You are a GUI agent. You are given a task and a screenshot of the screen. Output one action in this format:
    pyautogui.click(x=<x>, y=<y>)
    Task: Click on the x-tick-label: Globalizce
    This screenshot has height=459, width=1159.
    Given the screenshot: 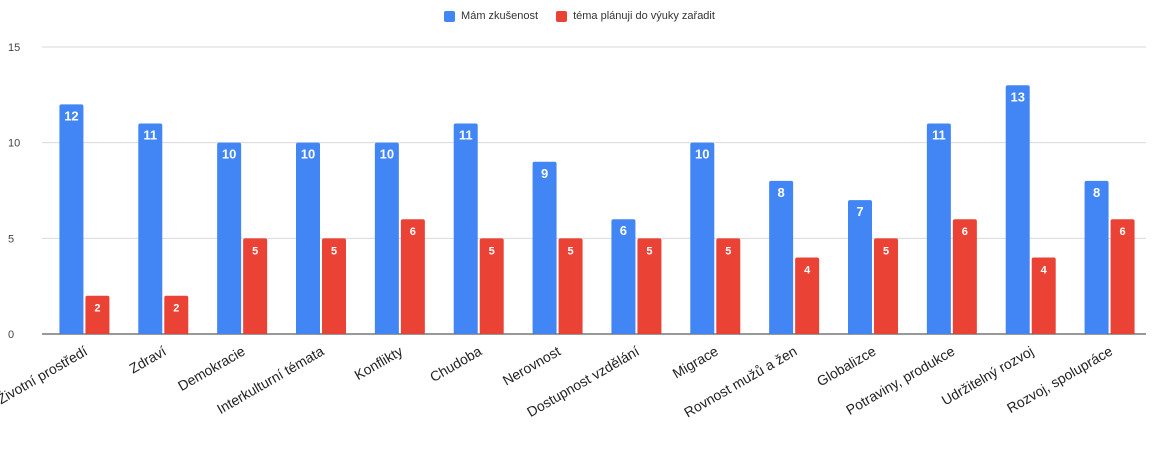 What is the action you would take?
    pyautogui.click(x=846, y=366)
    